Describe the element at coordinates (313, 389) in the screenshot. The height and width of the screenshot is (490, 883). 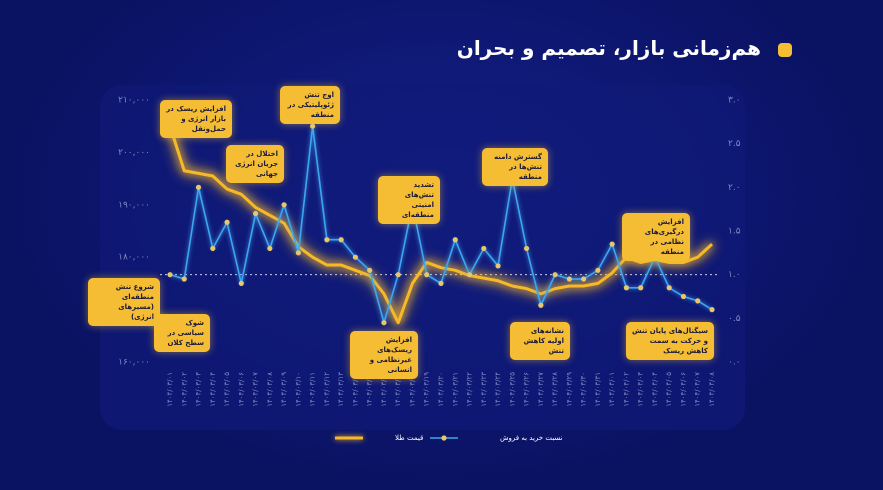
I see `x-tick-label: ۱۴۰۴/۰۳/۱۱` at that location.